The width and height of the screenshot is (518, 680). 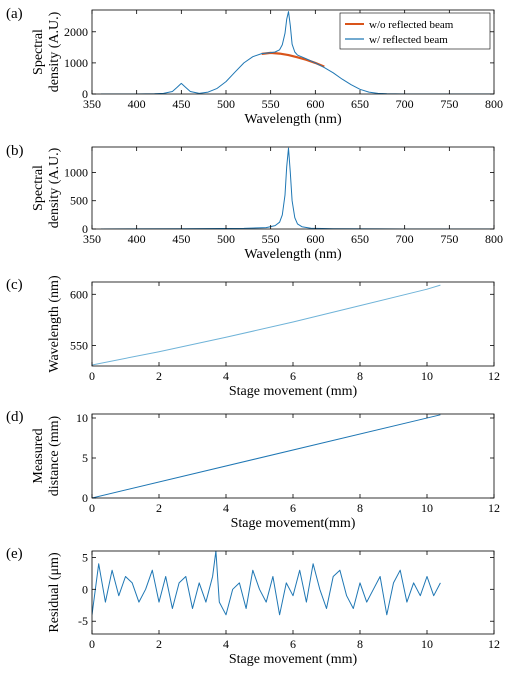 What do you see at coordinates (76, 32) in the screenshot?
I see `y-tick-label: 2000` at bounding box center [76, 32].